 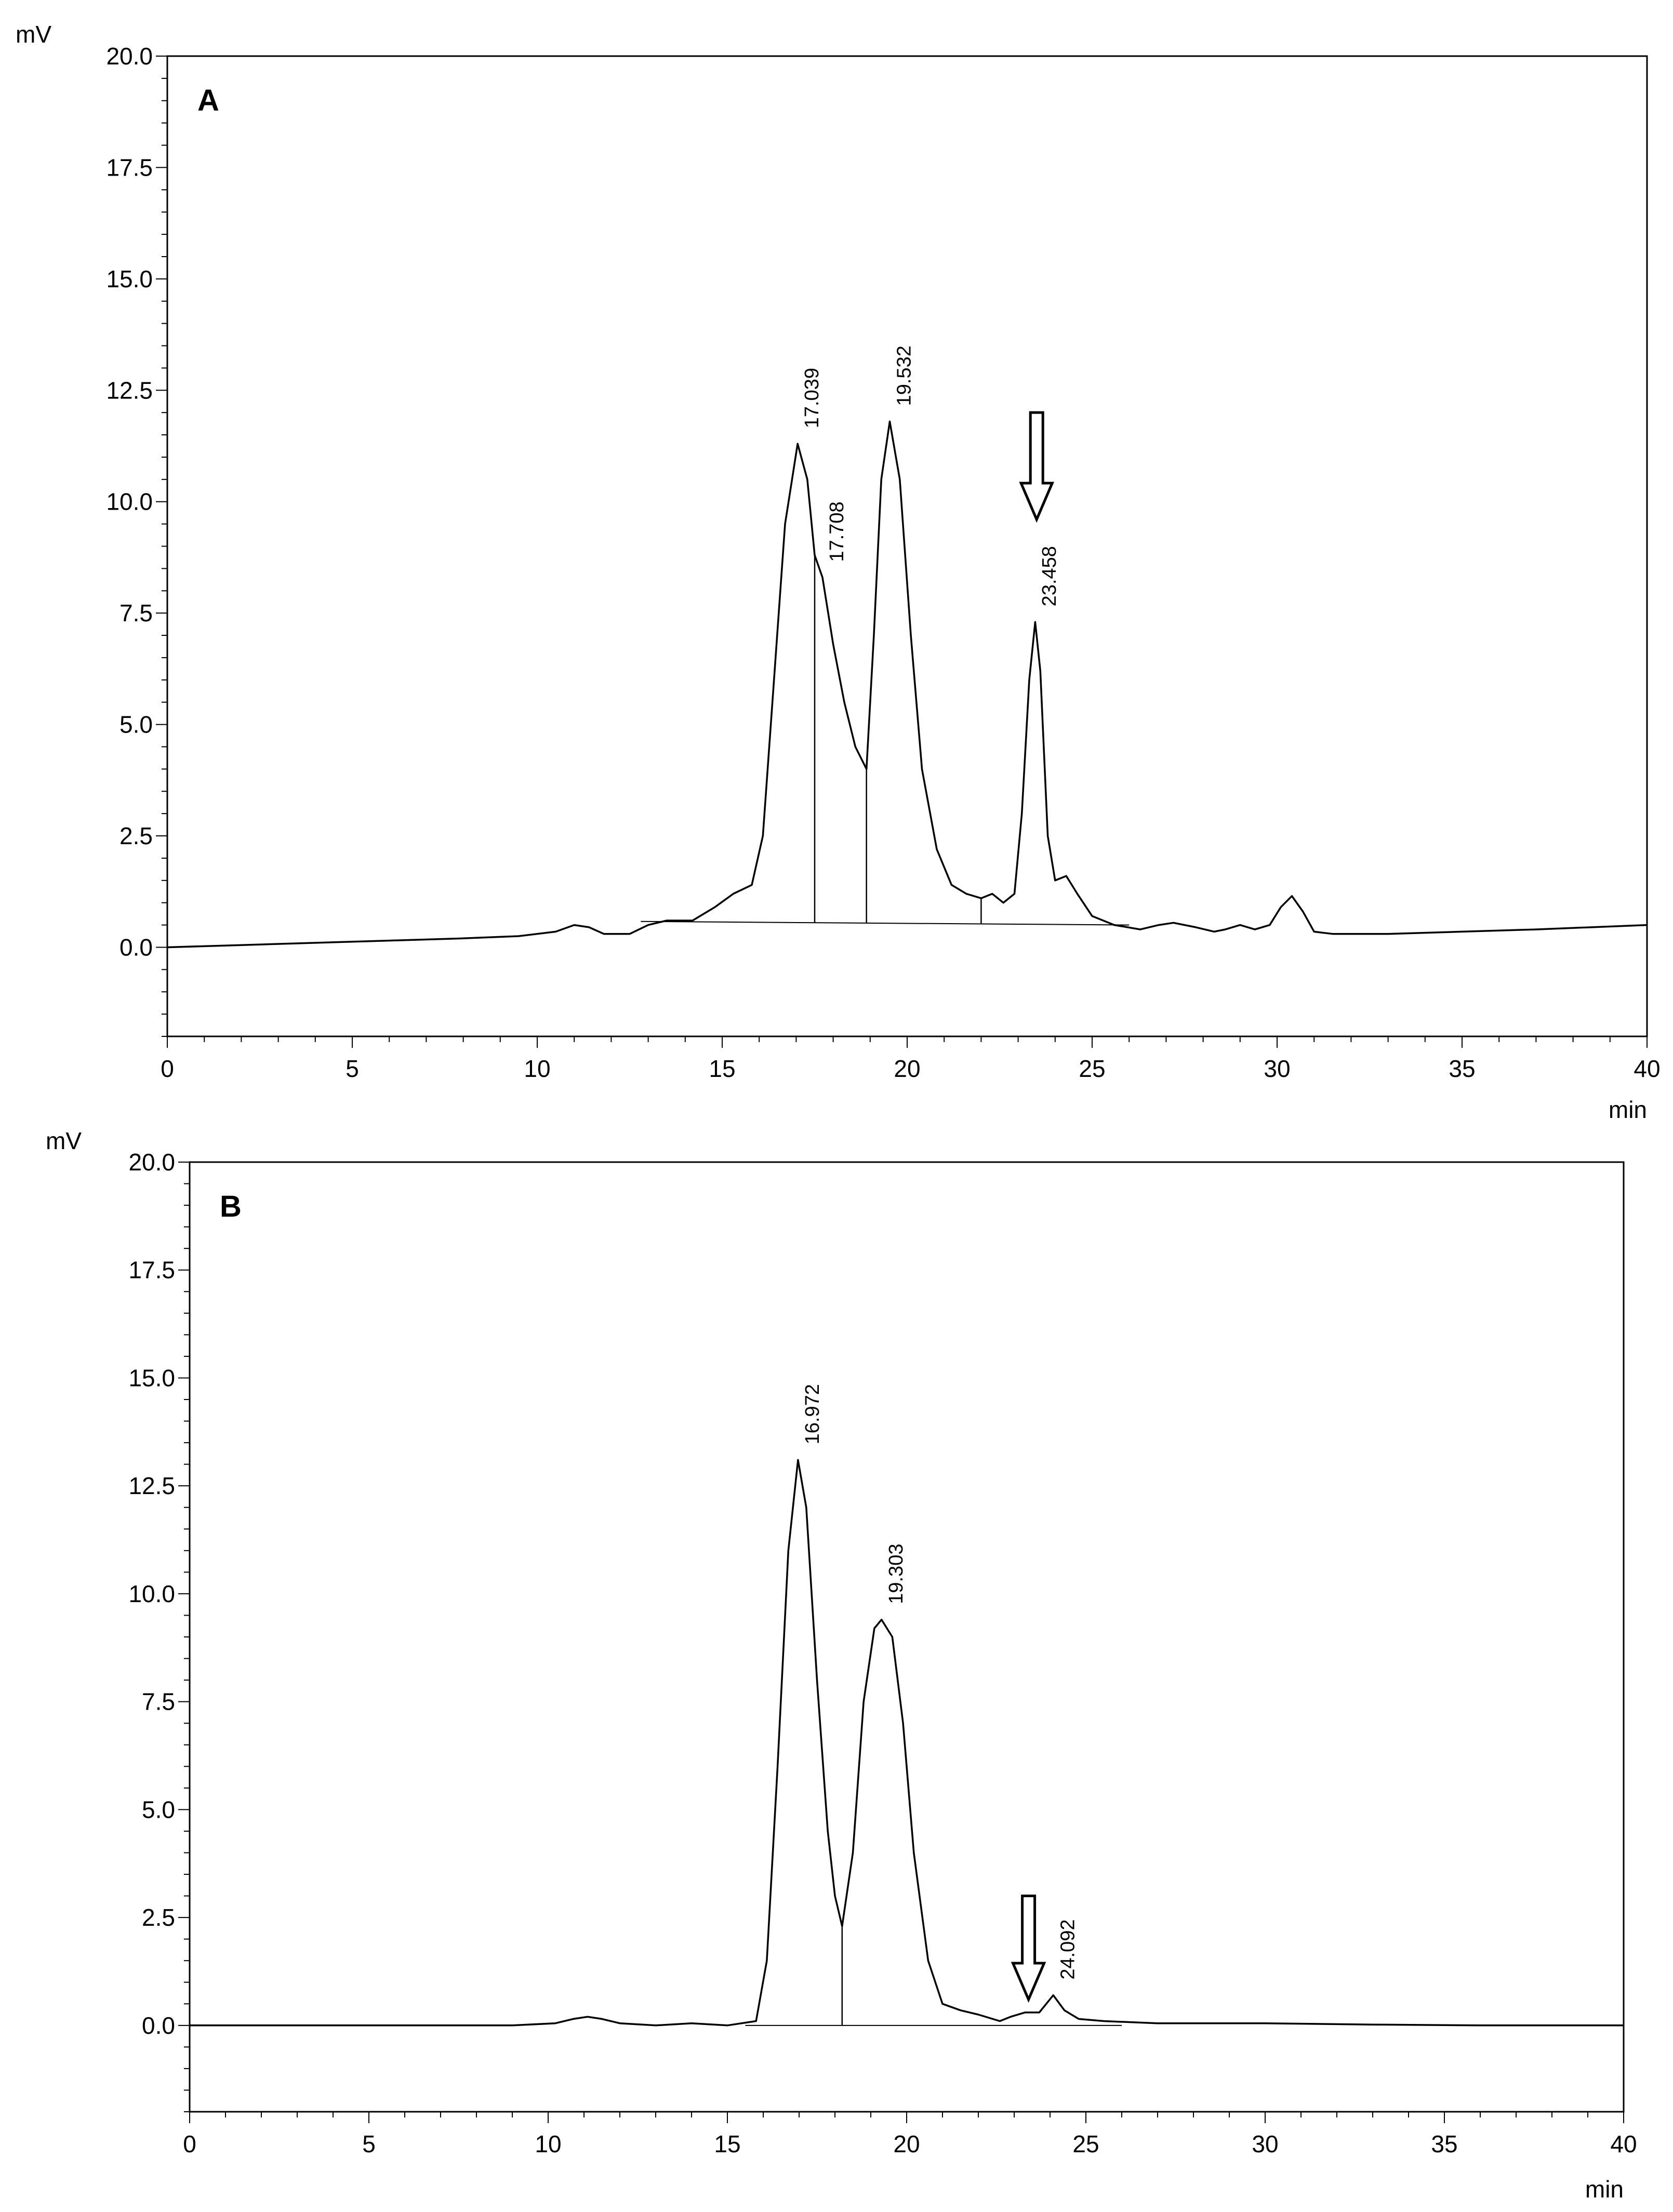 I want to click on peak-retention-label: 16.972, so click(x=813, y=1414).